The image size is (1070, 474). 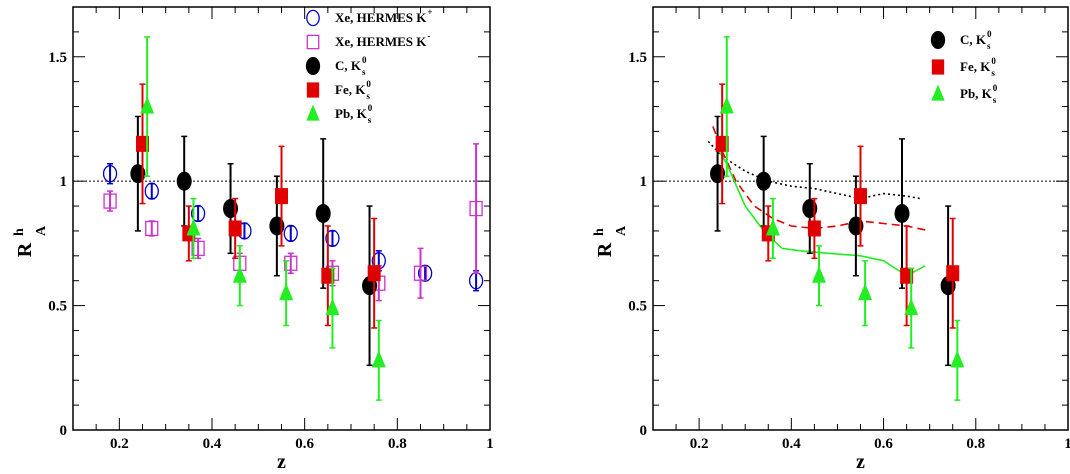 What do you see at coordinates (304, 444) in the screenshot?
I see `x-tick-label: 0.6` at bounding box center [304, 444].